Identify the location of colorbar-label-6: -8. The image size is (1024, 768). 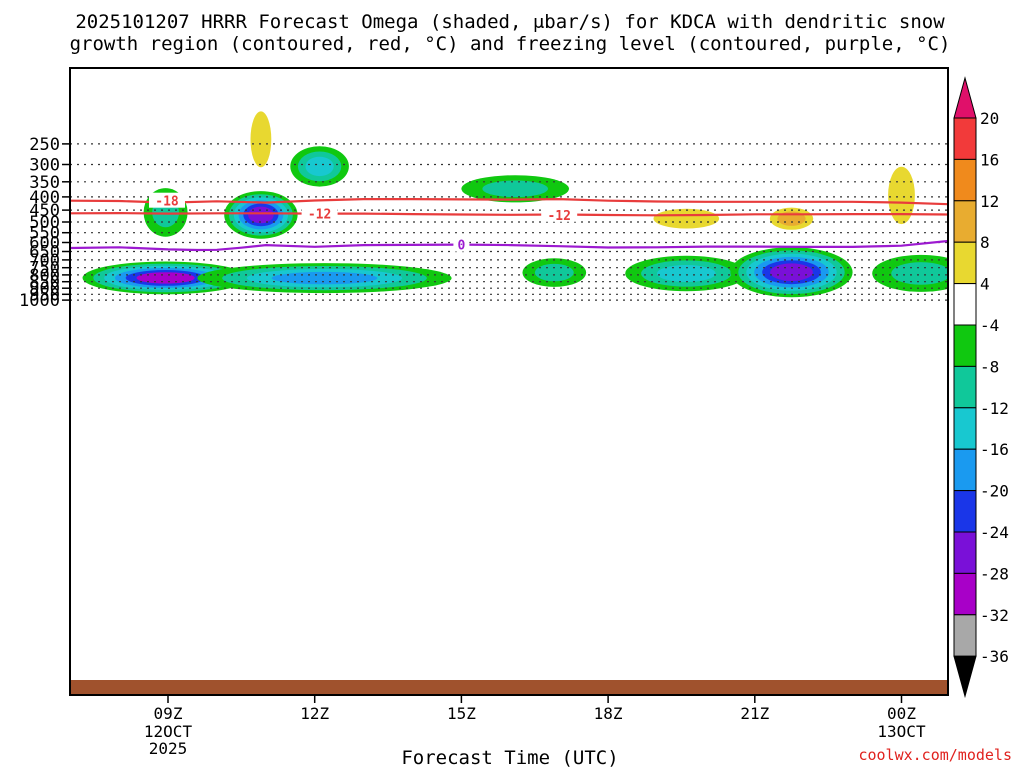
(989, 366).